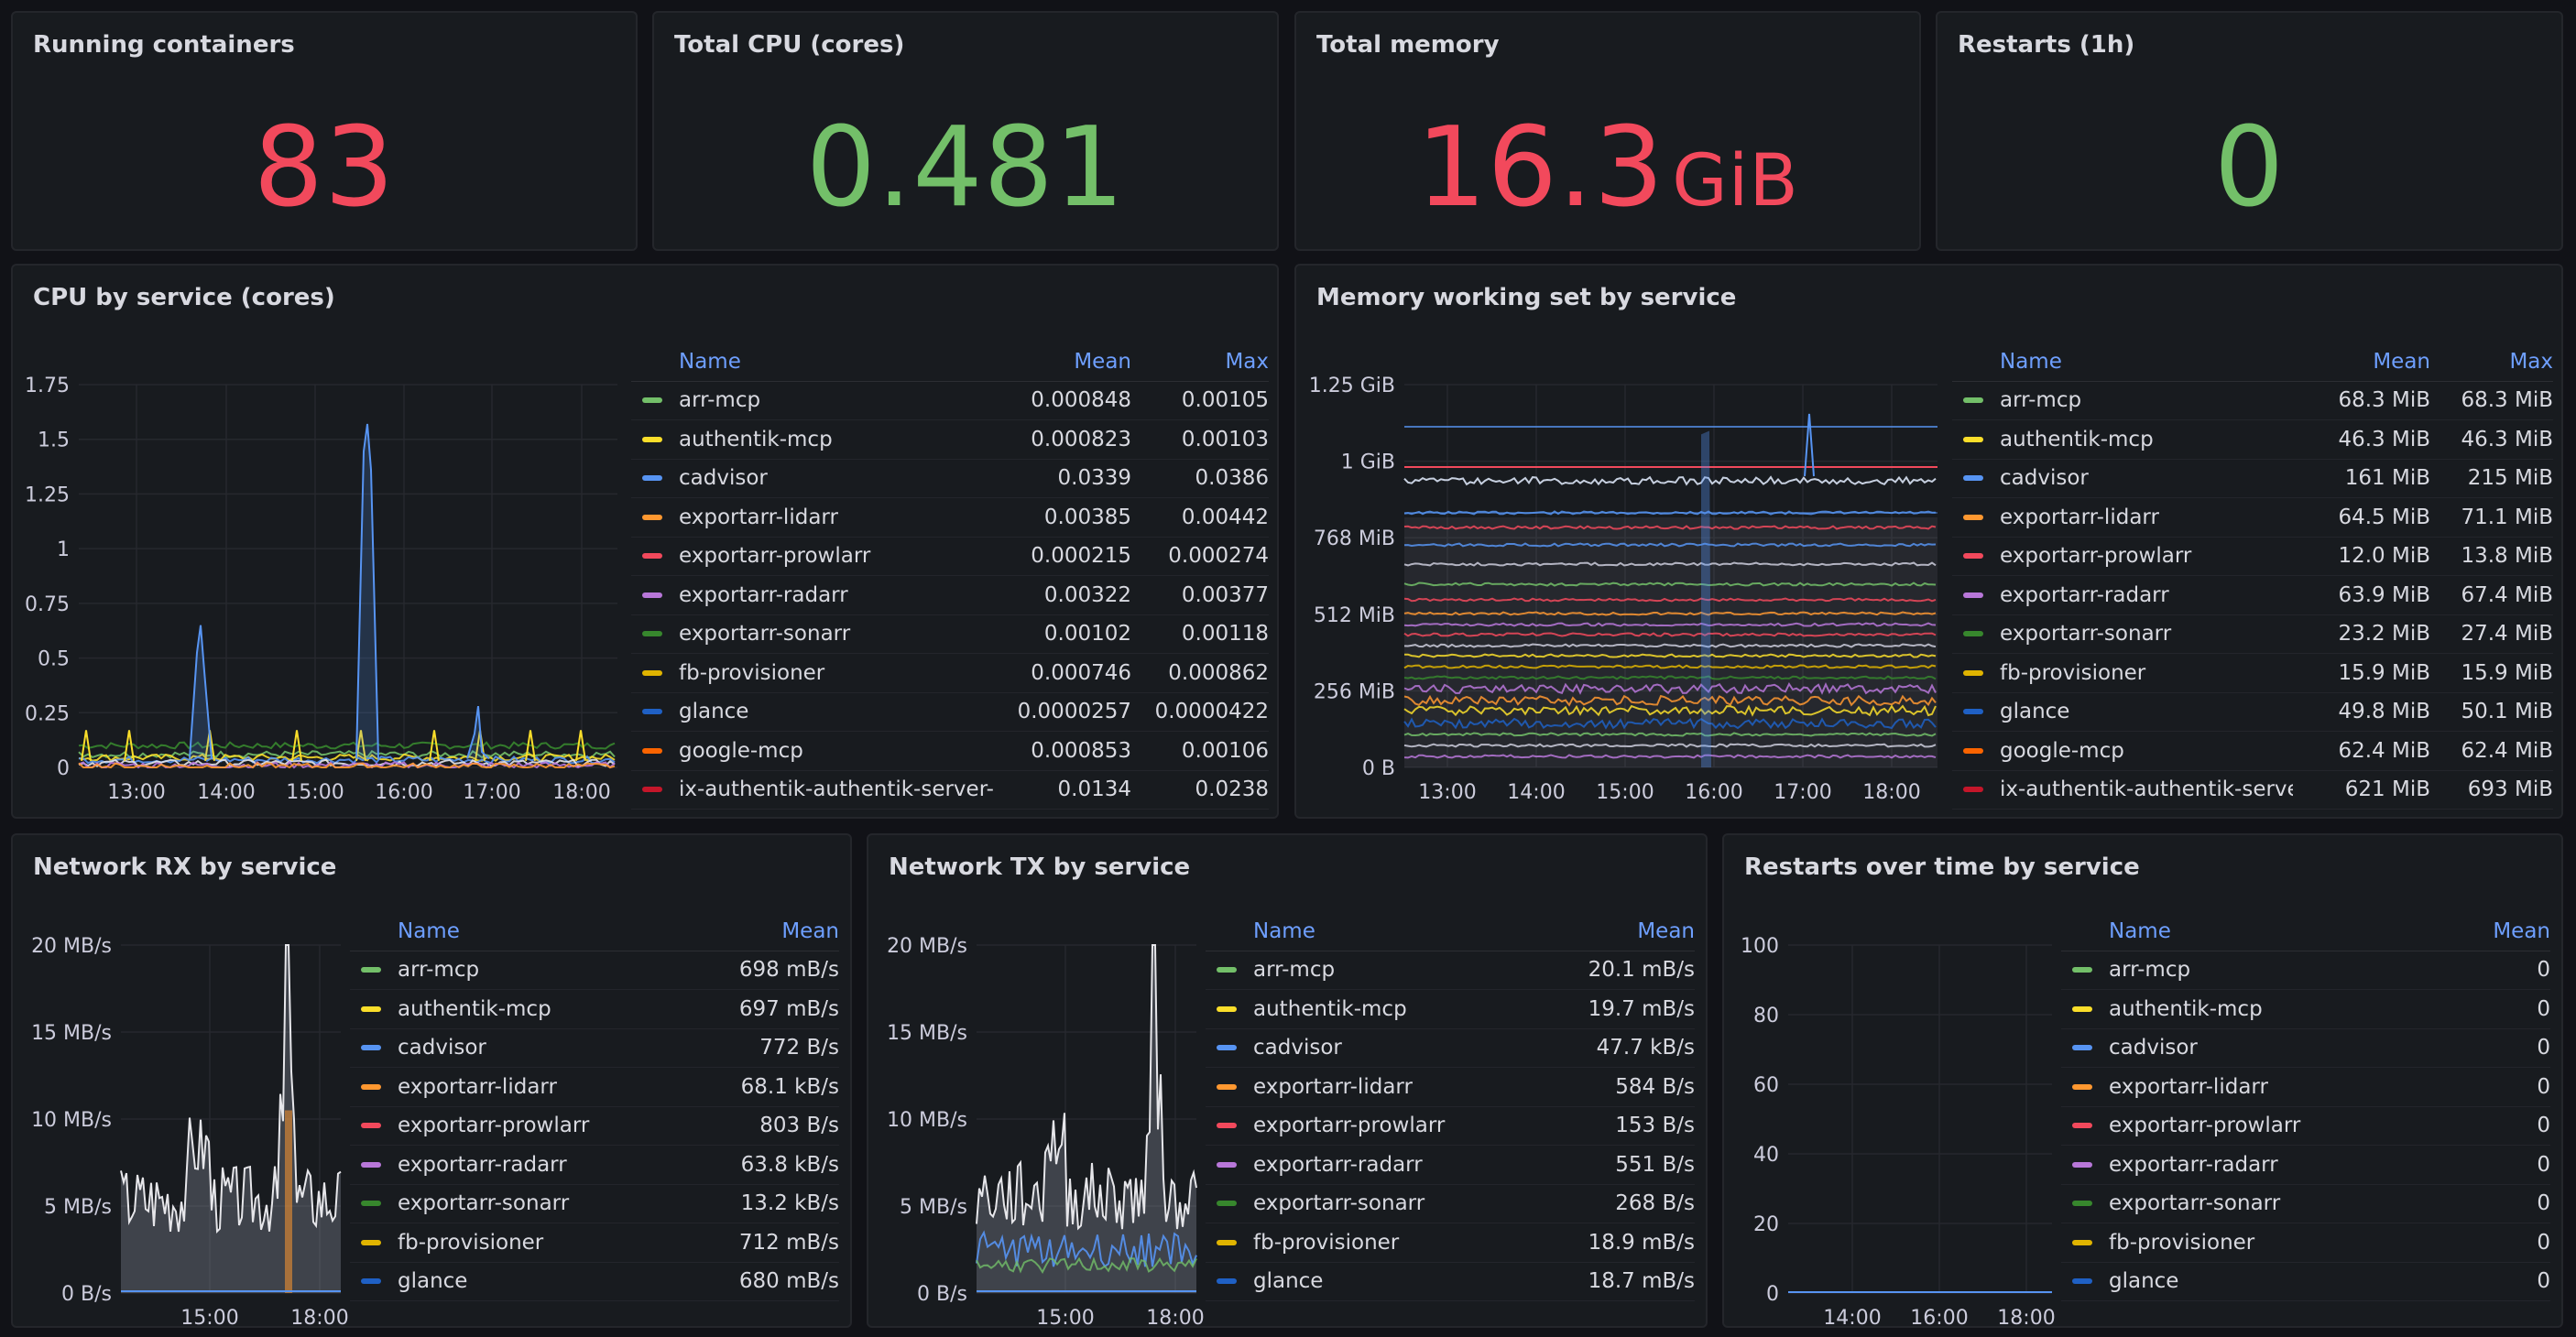 The height and width of the screenshot is (1337, 2576). What do you see at coordinates (1451, 1009) in the screenshot?
I see `legend-row: authentik-mcp 19.7 mB/s` at bounding box center [1451, 1009].